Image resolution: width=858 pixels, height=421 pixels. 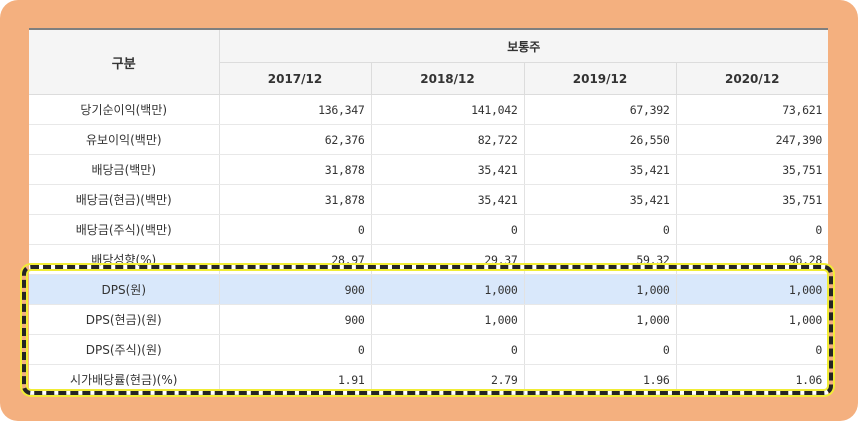 I want to click on table-row: 배당금(주식)(백만) 0 0 0 0, so click(x=428, y=229).